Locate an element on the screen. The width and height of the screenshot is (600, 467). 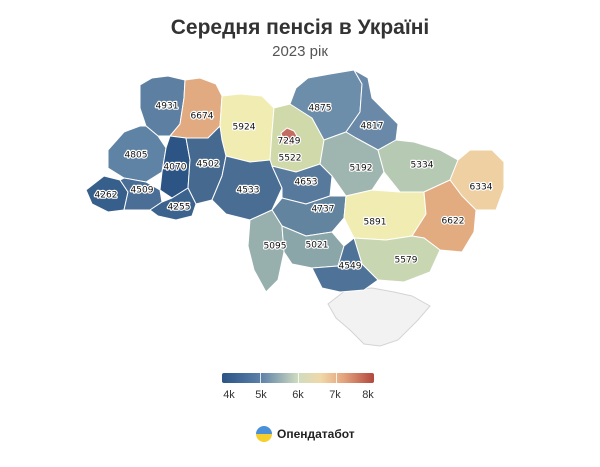
region-chernivtsi is located at coordinates (173, 204).